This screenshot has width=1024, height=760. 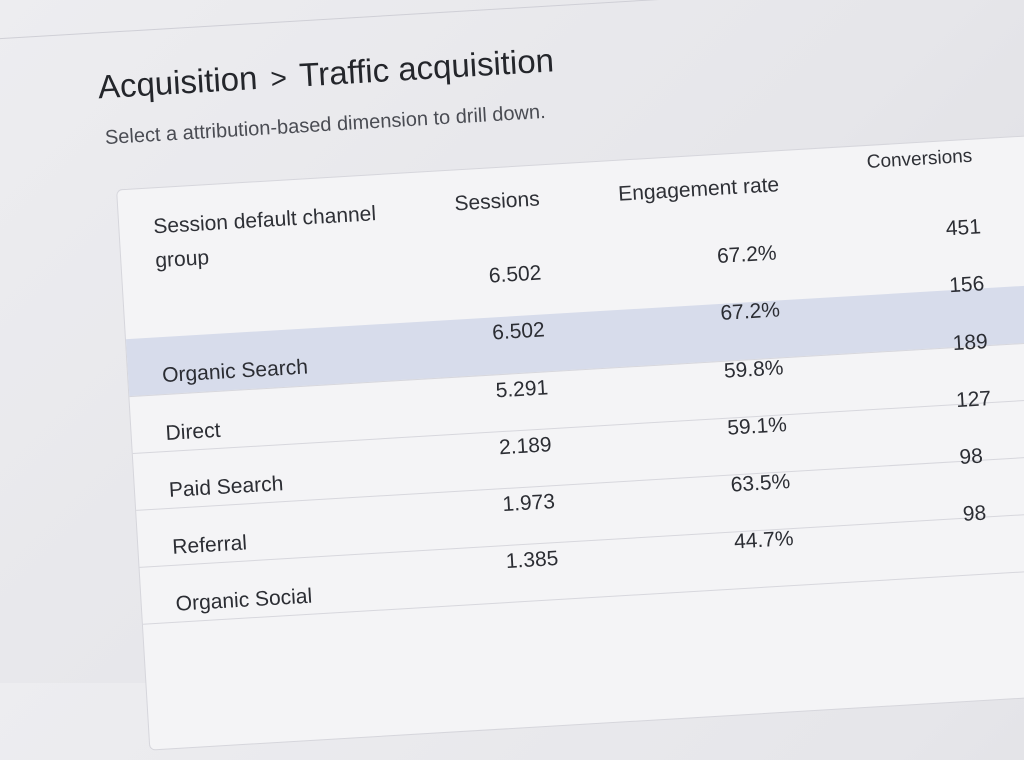 What do you see at coordinates (525, 446) in the screenshot?
I see `row-sessions: 2.189` at bounding box center [525, 446].